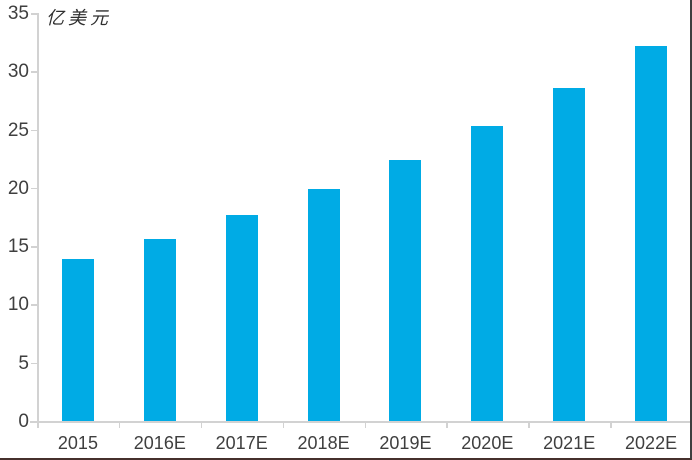 Image resolution: width=692 pixels, height=460 pixels. What do you see at coordinates (405, 443) in the screenshot?
I see `x-axis-label: 2019E` at bounding box center [405, 443].